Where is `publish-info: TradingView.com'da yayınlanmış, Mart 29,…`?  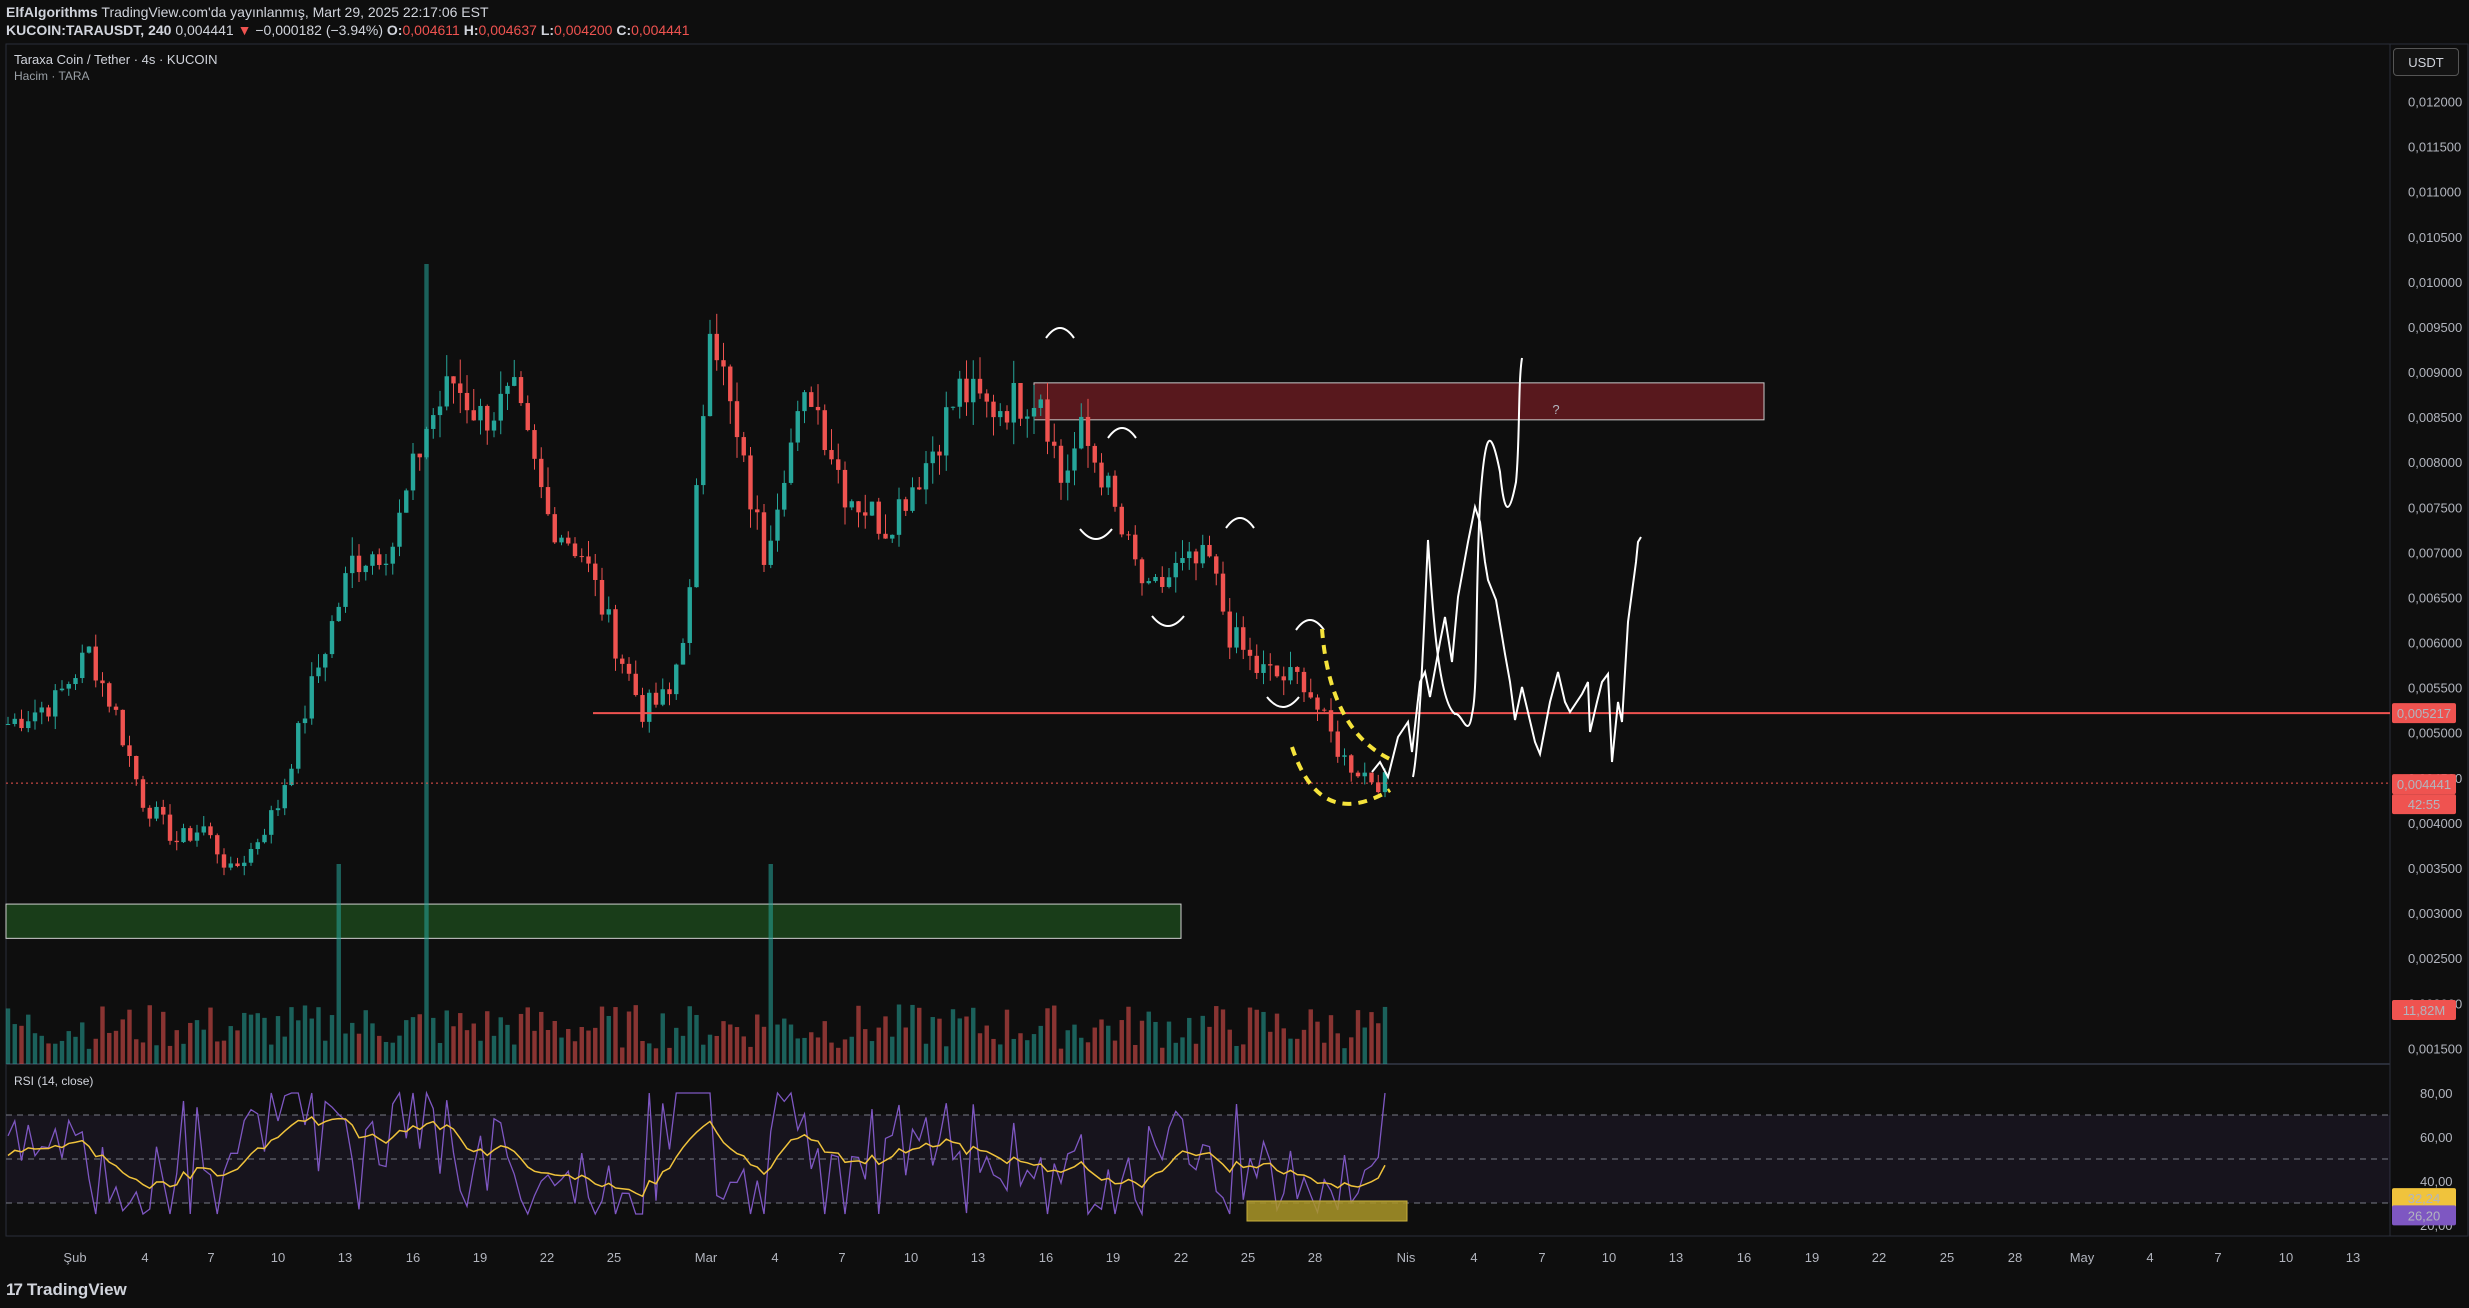 publish-info: TradingView.com'da yayınlanmış, Mart 29,… is located at coordinates (295, 12).